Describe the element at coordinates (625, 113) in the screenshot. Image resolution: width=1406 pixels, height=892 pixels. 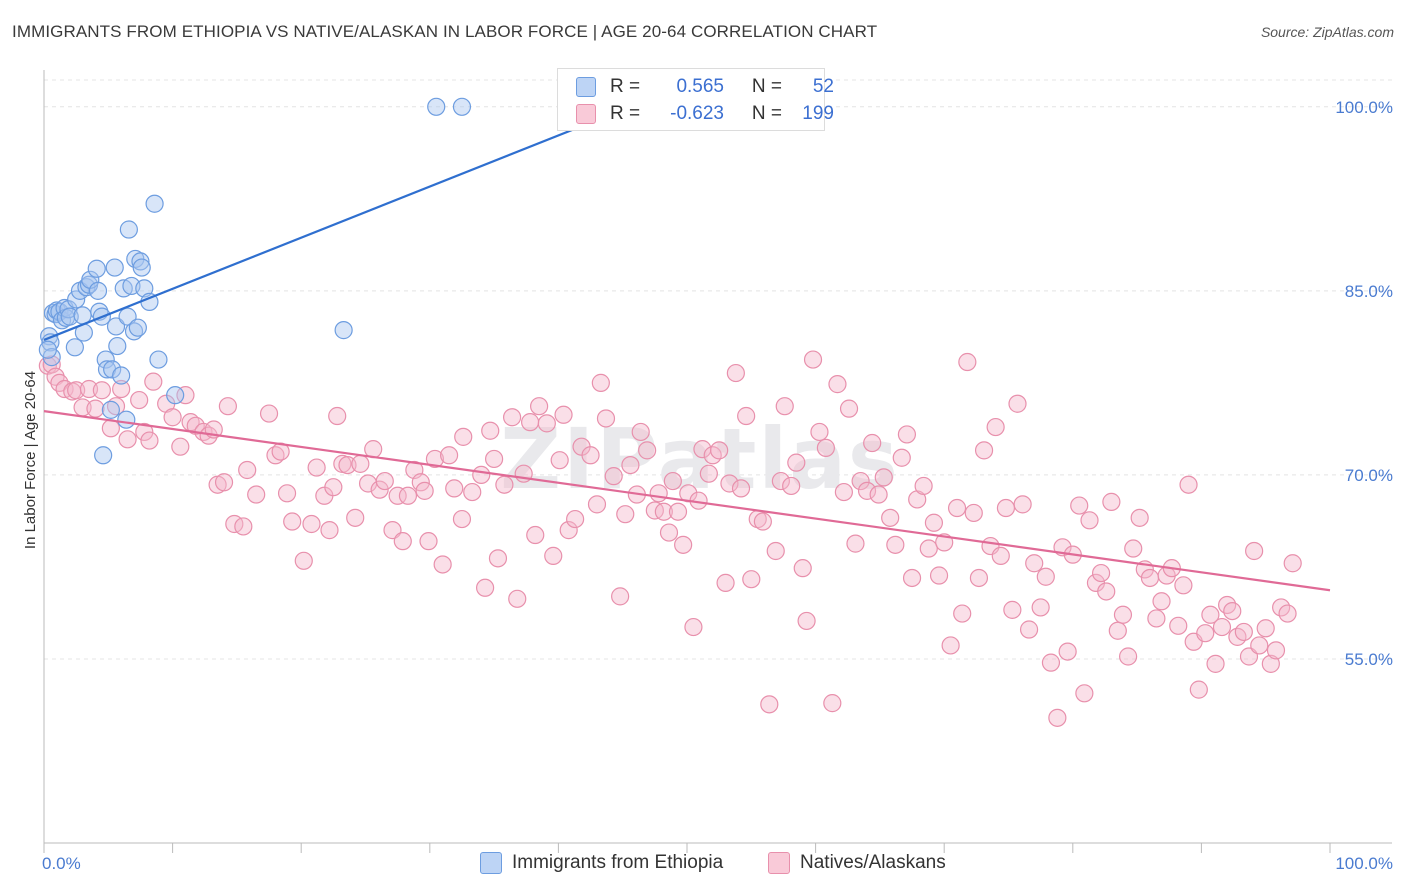
I see `legend-r-label: R =` at that location.